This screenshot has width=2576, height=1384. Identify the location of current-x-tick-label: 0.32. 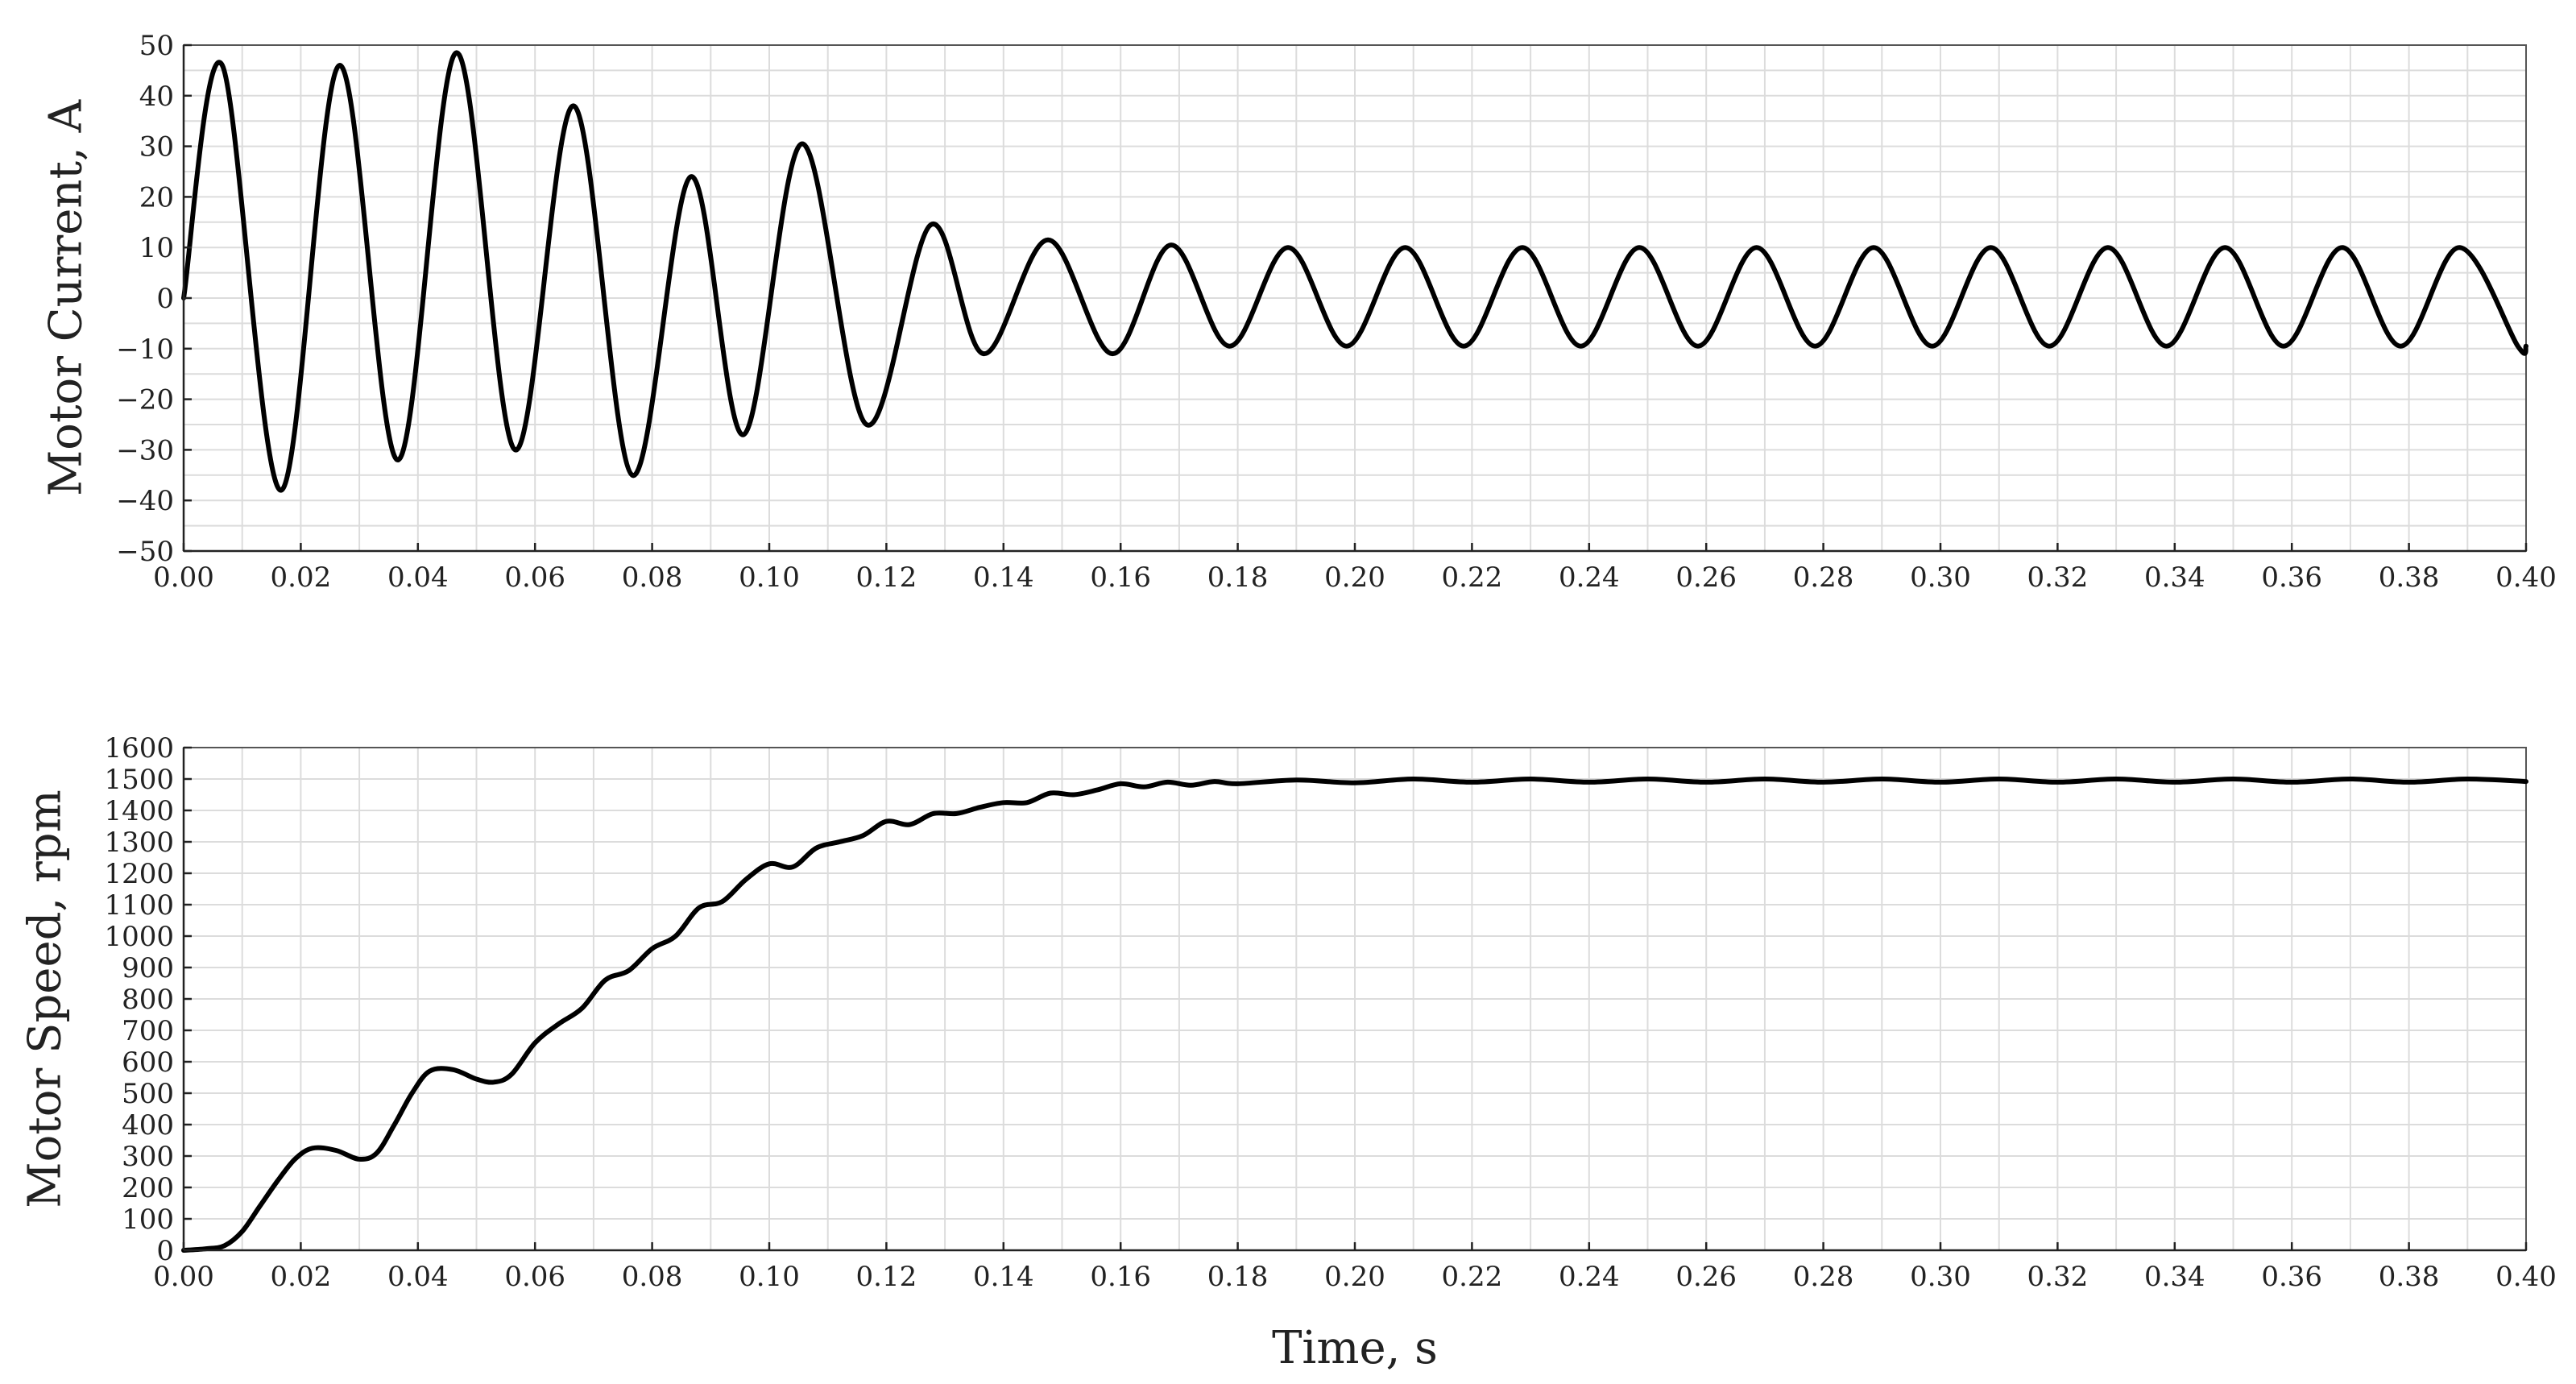
(2058, 578).